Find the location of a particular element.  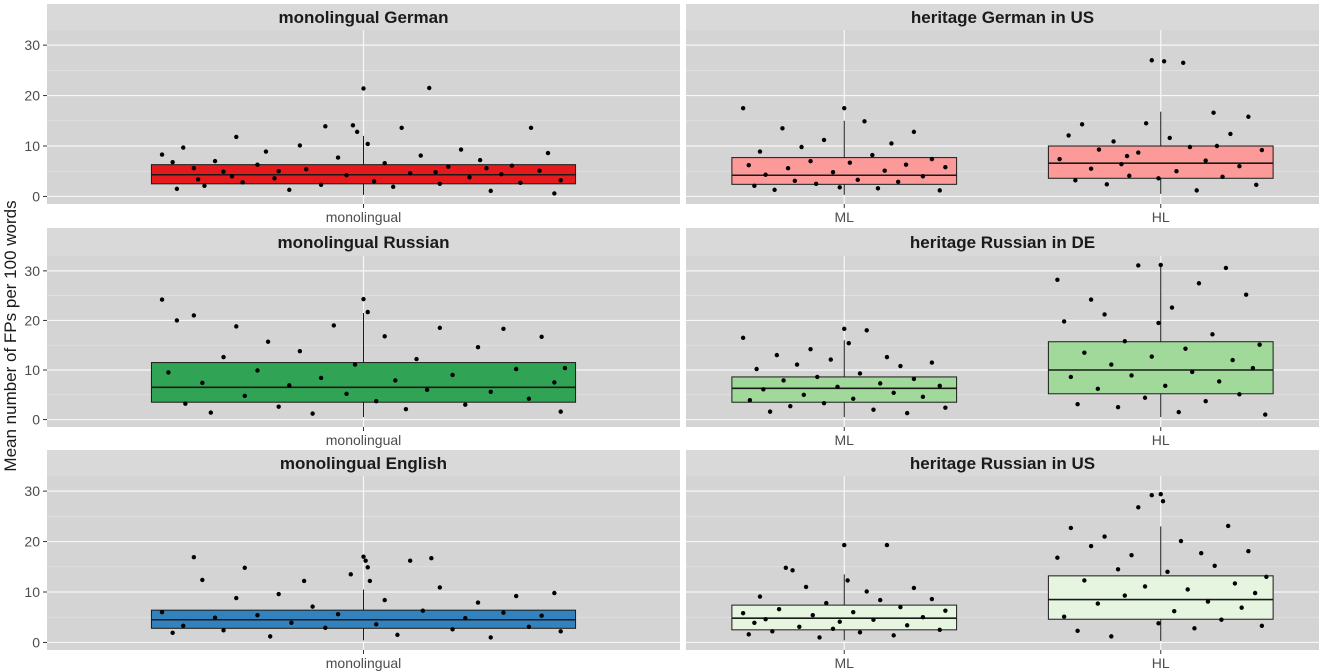

facet-title: heritage Russian in US is located at coordinates (1002, 463).